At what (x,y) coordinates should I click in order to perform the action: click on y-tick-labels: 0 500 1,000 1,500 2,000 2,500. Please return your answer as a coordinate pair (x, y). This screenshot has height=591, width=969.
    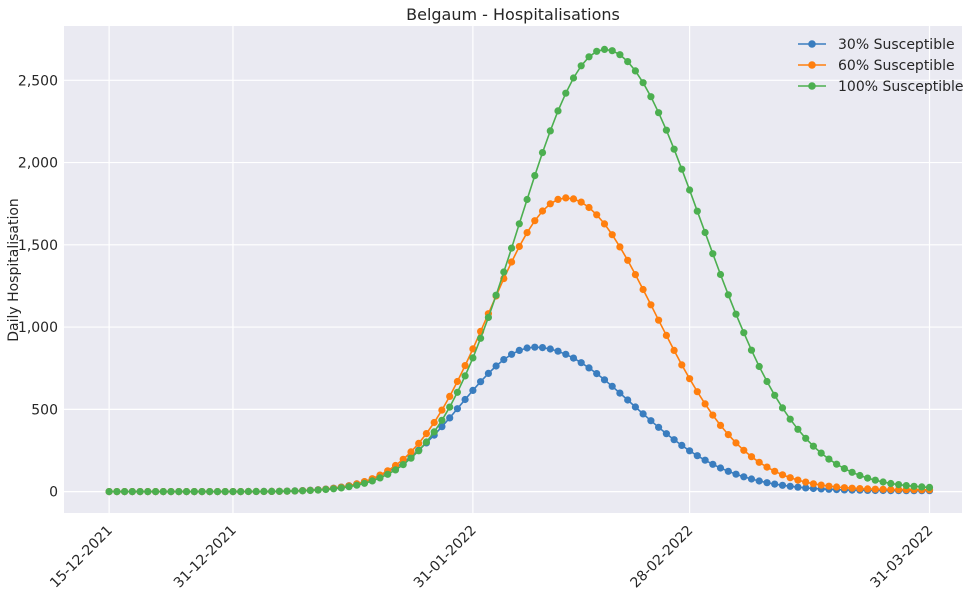
    Looking at the image, I should click on (38, 286).